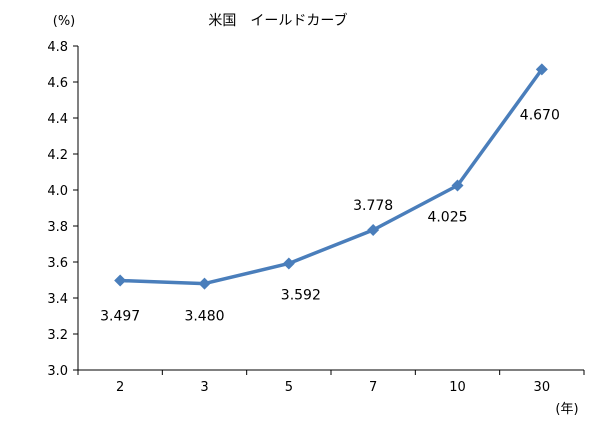  Describe the element at coordinates (540, 115) in the screenshot. I see `data-label: 4.670` at that location.